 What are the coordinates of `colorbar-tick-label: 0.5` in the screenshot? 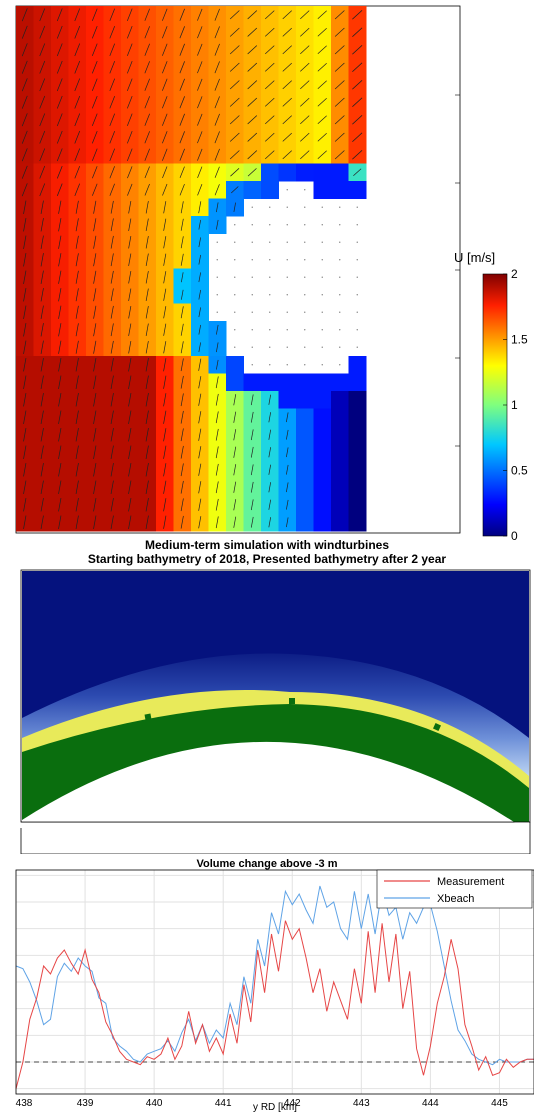 It's located at (519, 471).